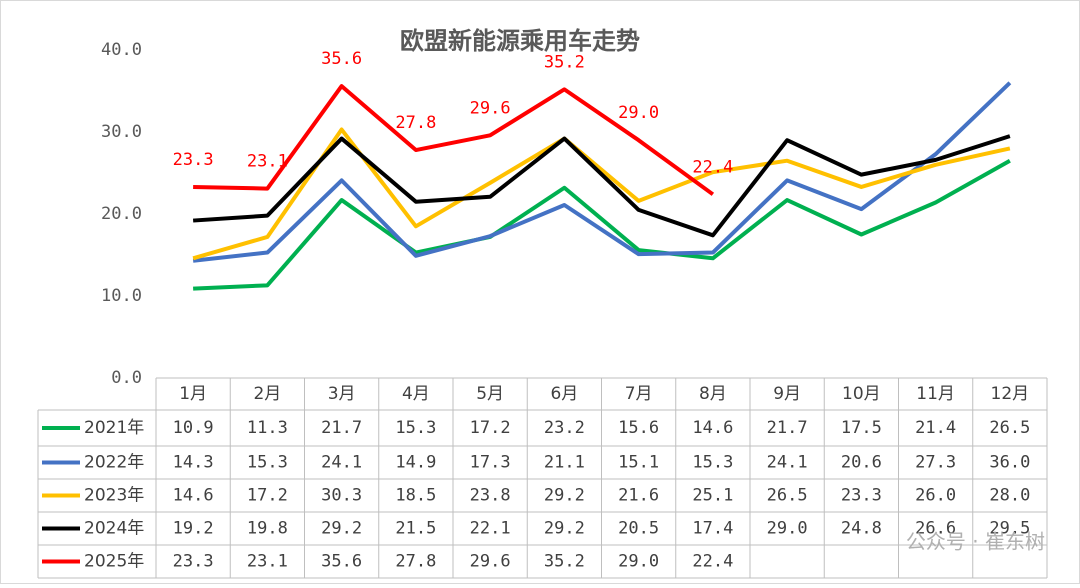 This screenshot has height=588, width=1080. What do you see at coordinates (1010, 394) in the screenshot?
I see `x-tick-label: 12月` at bounding box center [1010, 394].